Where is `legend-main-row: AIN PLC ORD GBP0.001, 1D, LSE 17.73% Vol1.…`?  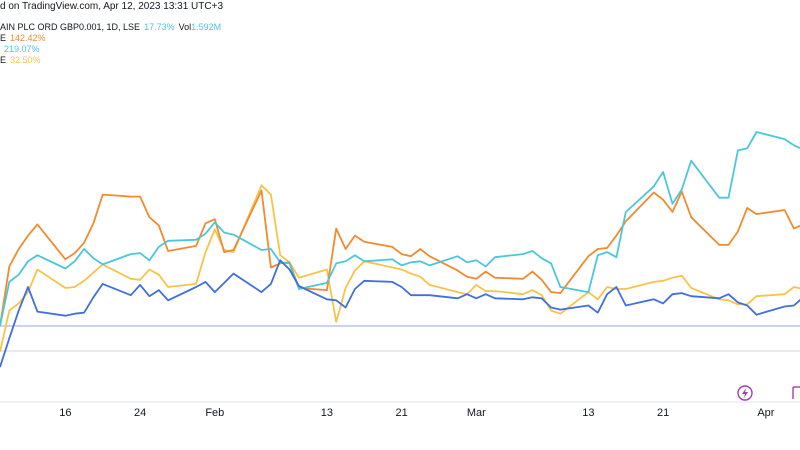
legend-main-row: AIN PLC ORD GBP0.001, 1D, LSE 17.73% Vol1.… is located at coordinates (110, 27).